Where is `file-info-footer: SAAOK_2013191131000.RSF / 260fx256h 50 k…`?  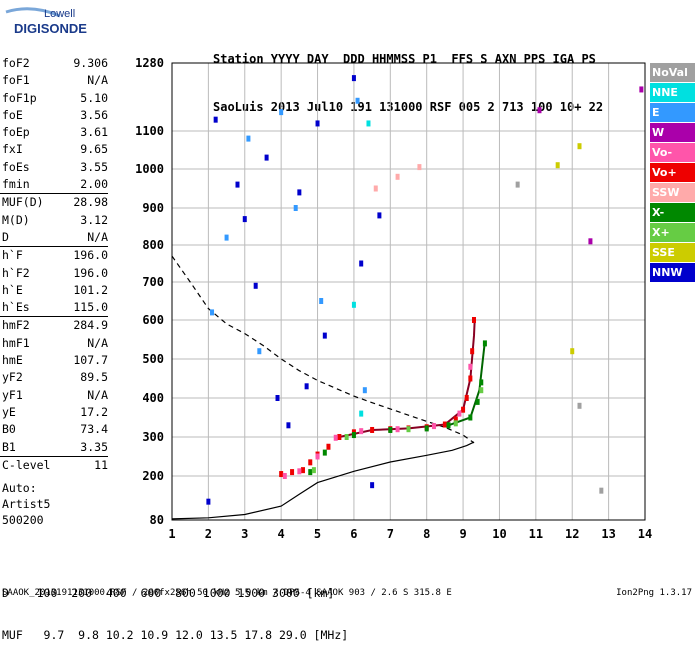 file-info-footer: SAAOK_2013191131000.RSF / 260fx256h 50 k… is located at coordinates (227, 593).